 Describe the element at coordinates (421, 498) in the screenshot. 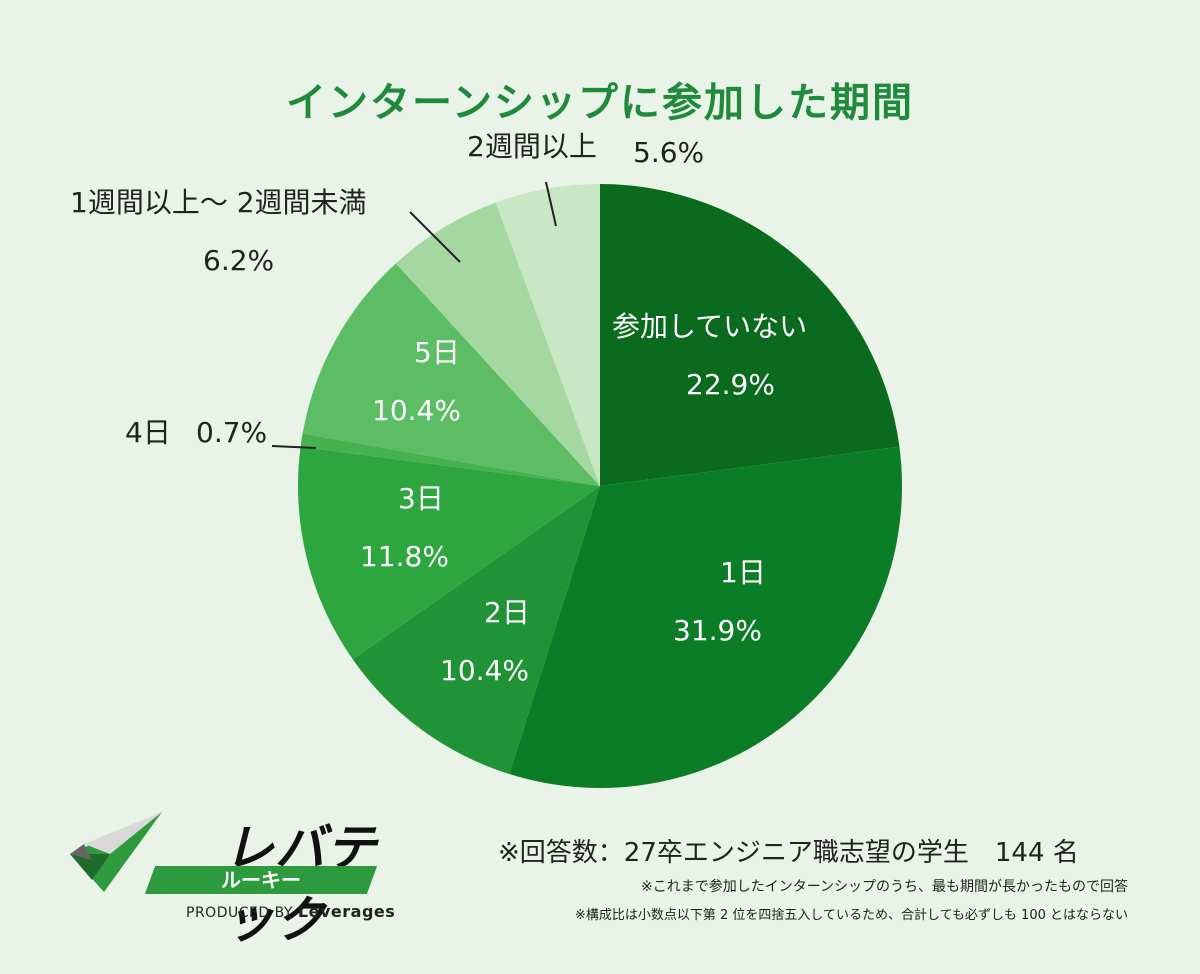

I see `slice-label-3: 3日` at that location.